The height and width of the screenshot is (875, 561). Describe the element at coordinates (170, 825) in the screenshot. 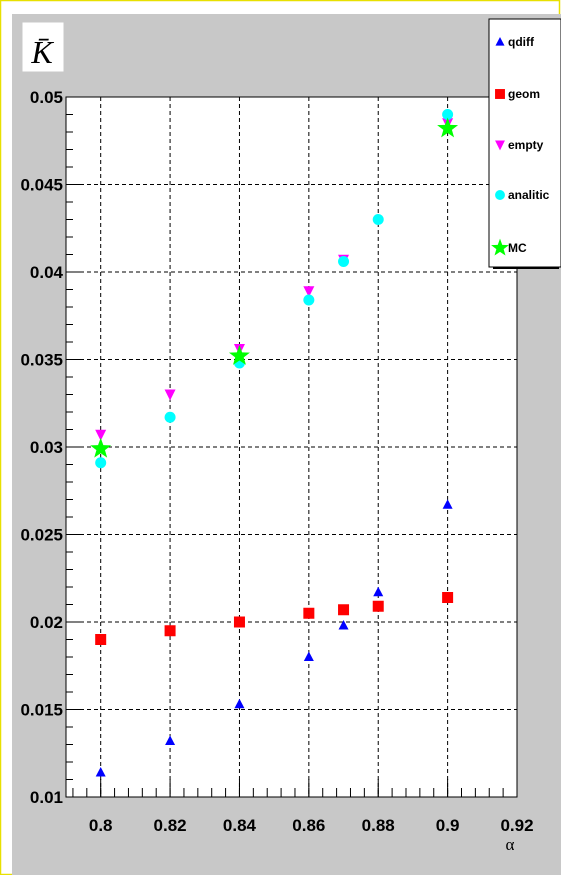

I see `x-tick-label: 0.82` at that location.